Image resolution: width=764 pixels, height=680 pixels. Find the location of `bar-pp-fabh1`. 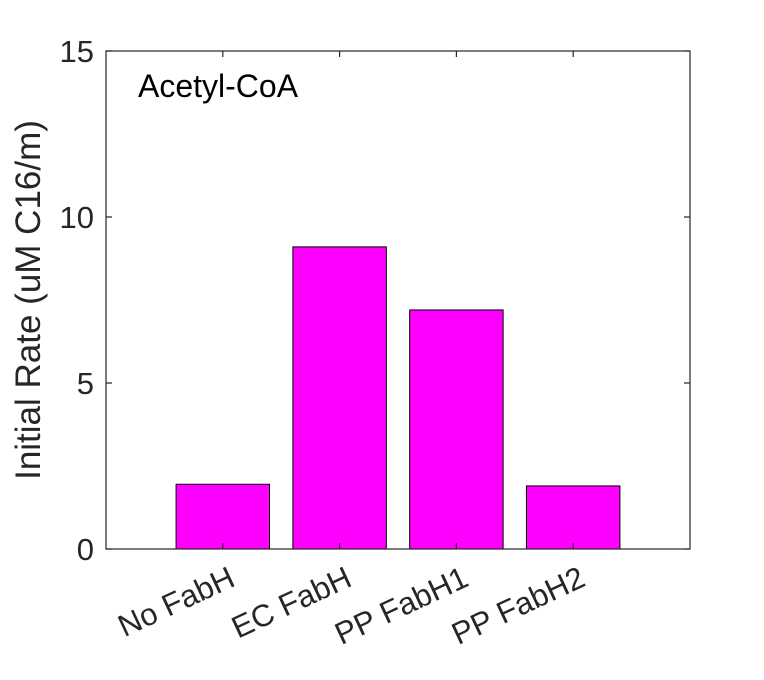

bar-pp-fabh1 is located at coordinates (456, 429).